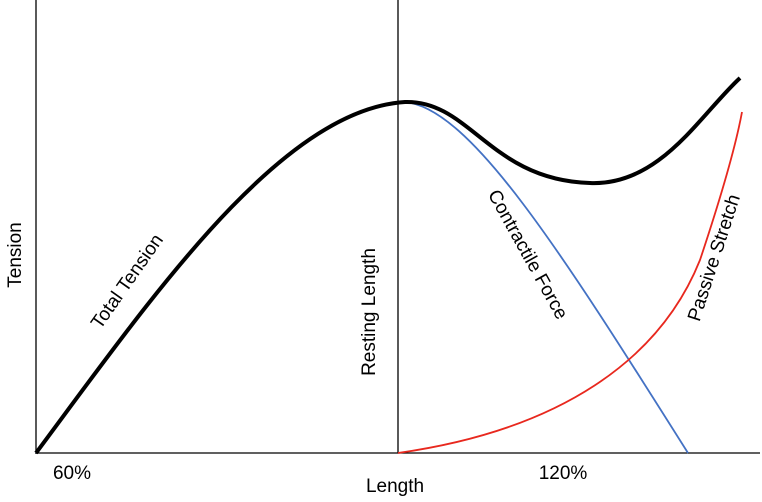  I want to click on curve-label: Passive Stretch, so click(714, 258).